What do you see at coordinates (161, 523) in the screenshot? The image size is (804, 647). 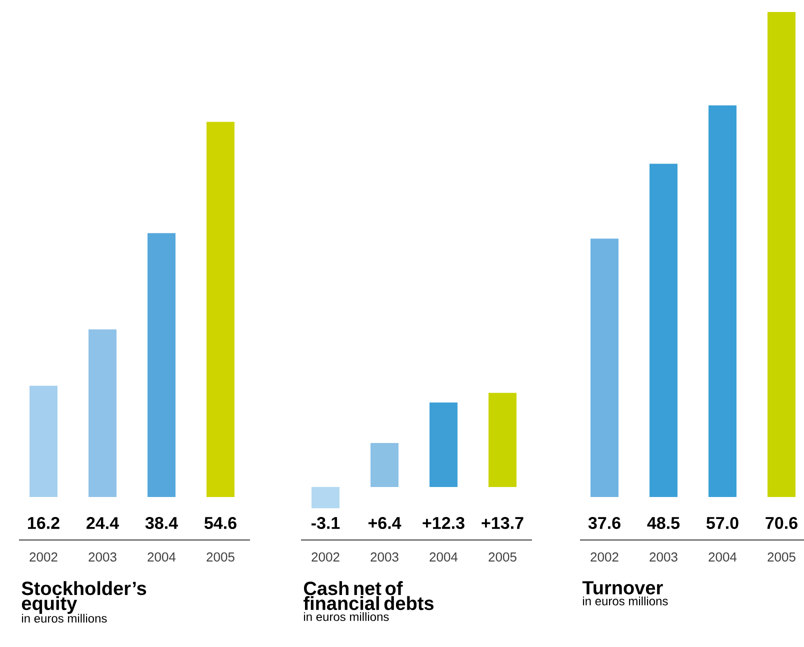 I see `data-label: 38.4` at bounding box center [161, 523].